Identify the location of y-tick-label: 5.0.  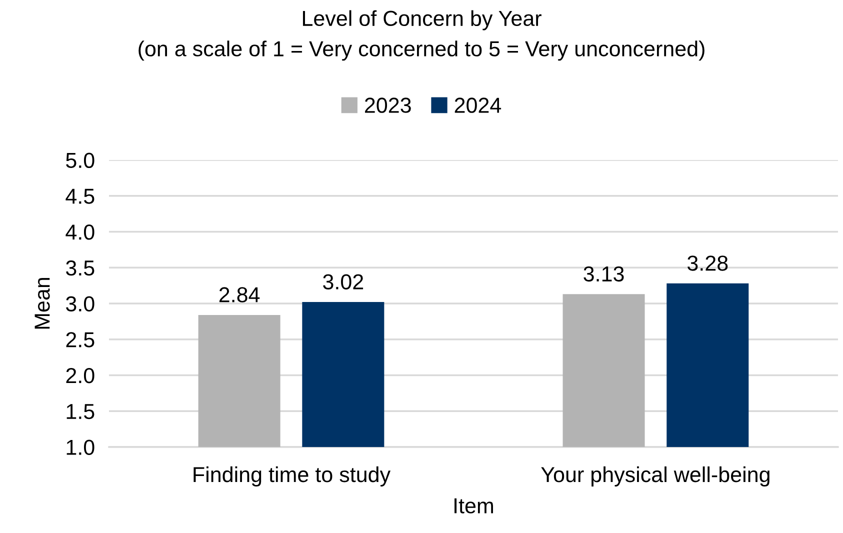
(80, 160).